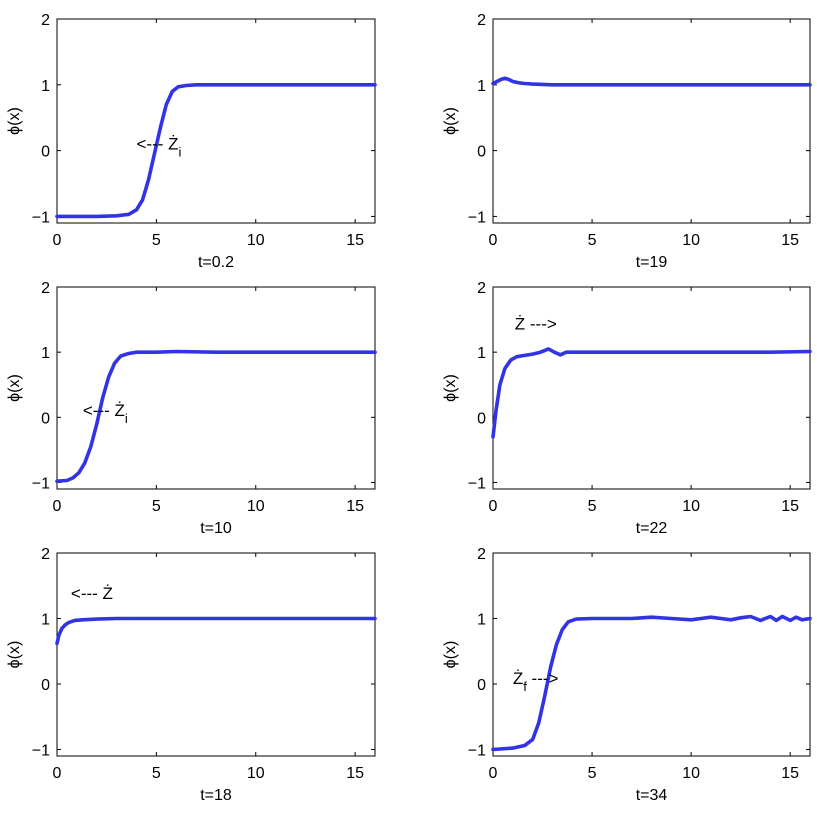  What do you see at coordinates (536, 681) in the screenshot?
I see `annotation: Żf --->` at bounding box center [536, 681].